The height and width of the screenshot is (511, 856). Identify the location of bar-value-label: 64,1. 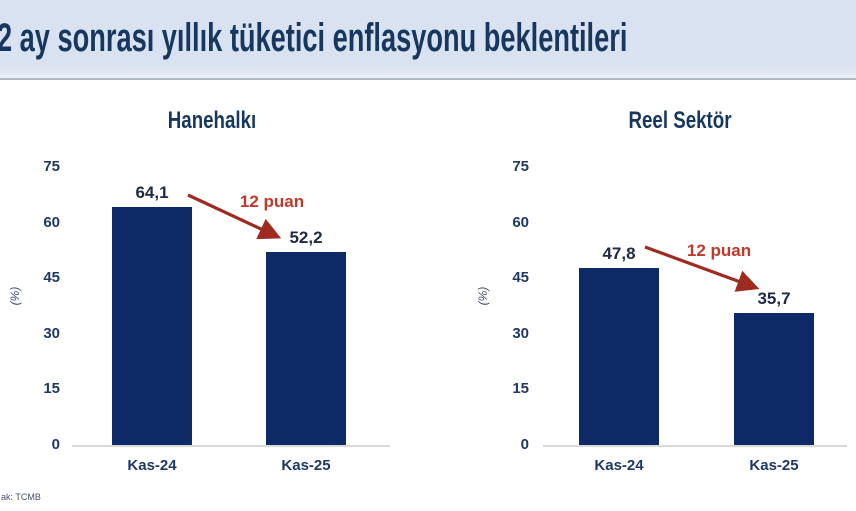
(152, 193).